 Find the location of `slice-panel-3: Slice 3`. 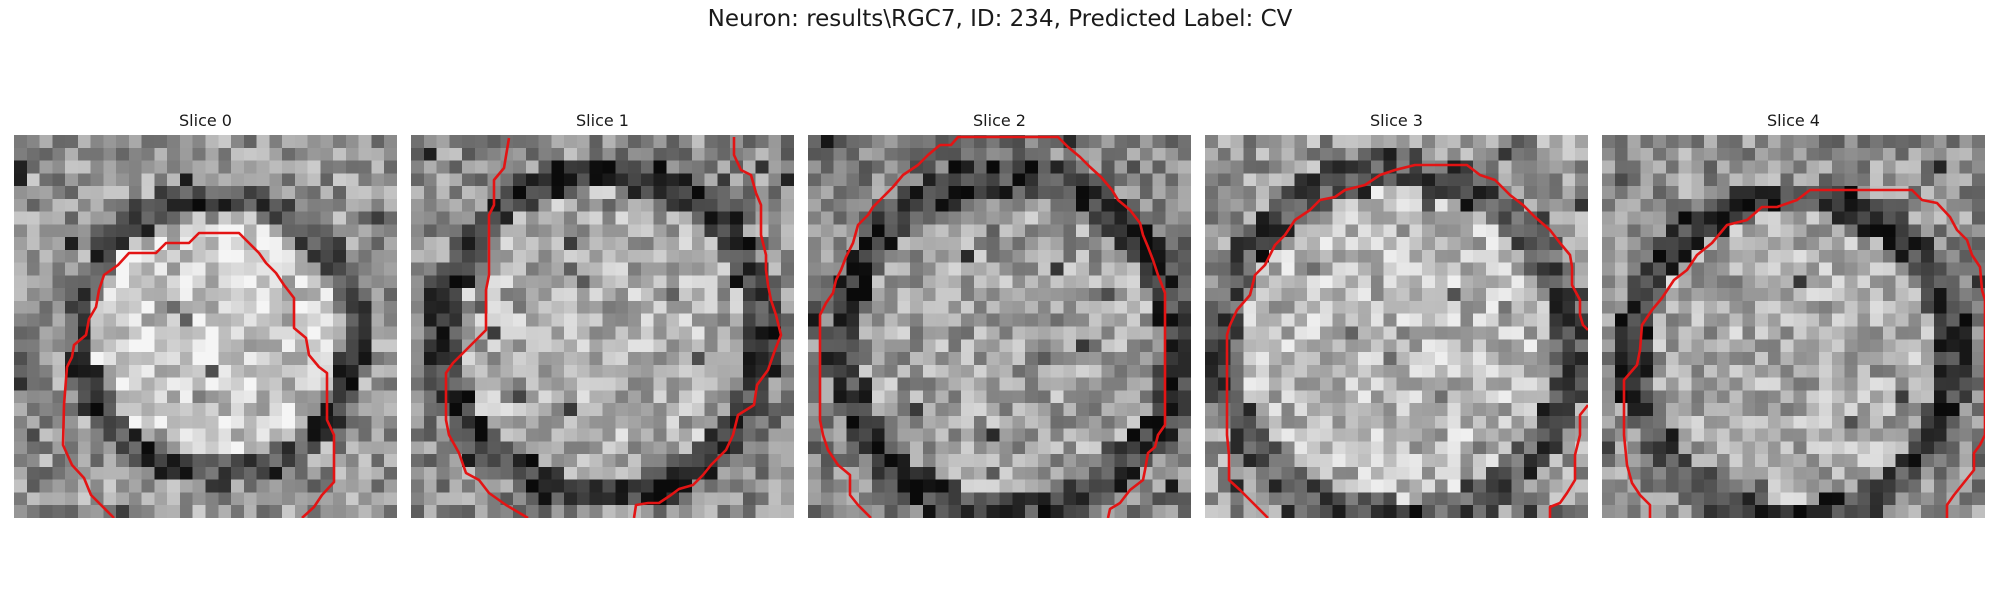

slice-panel-3: Slice 3 is located at coordinates (1396, 313).